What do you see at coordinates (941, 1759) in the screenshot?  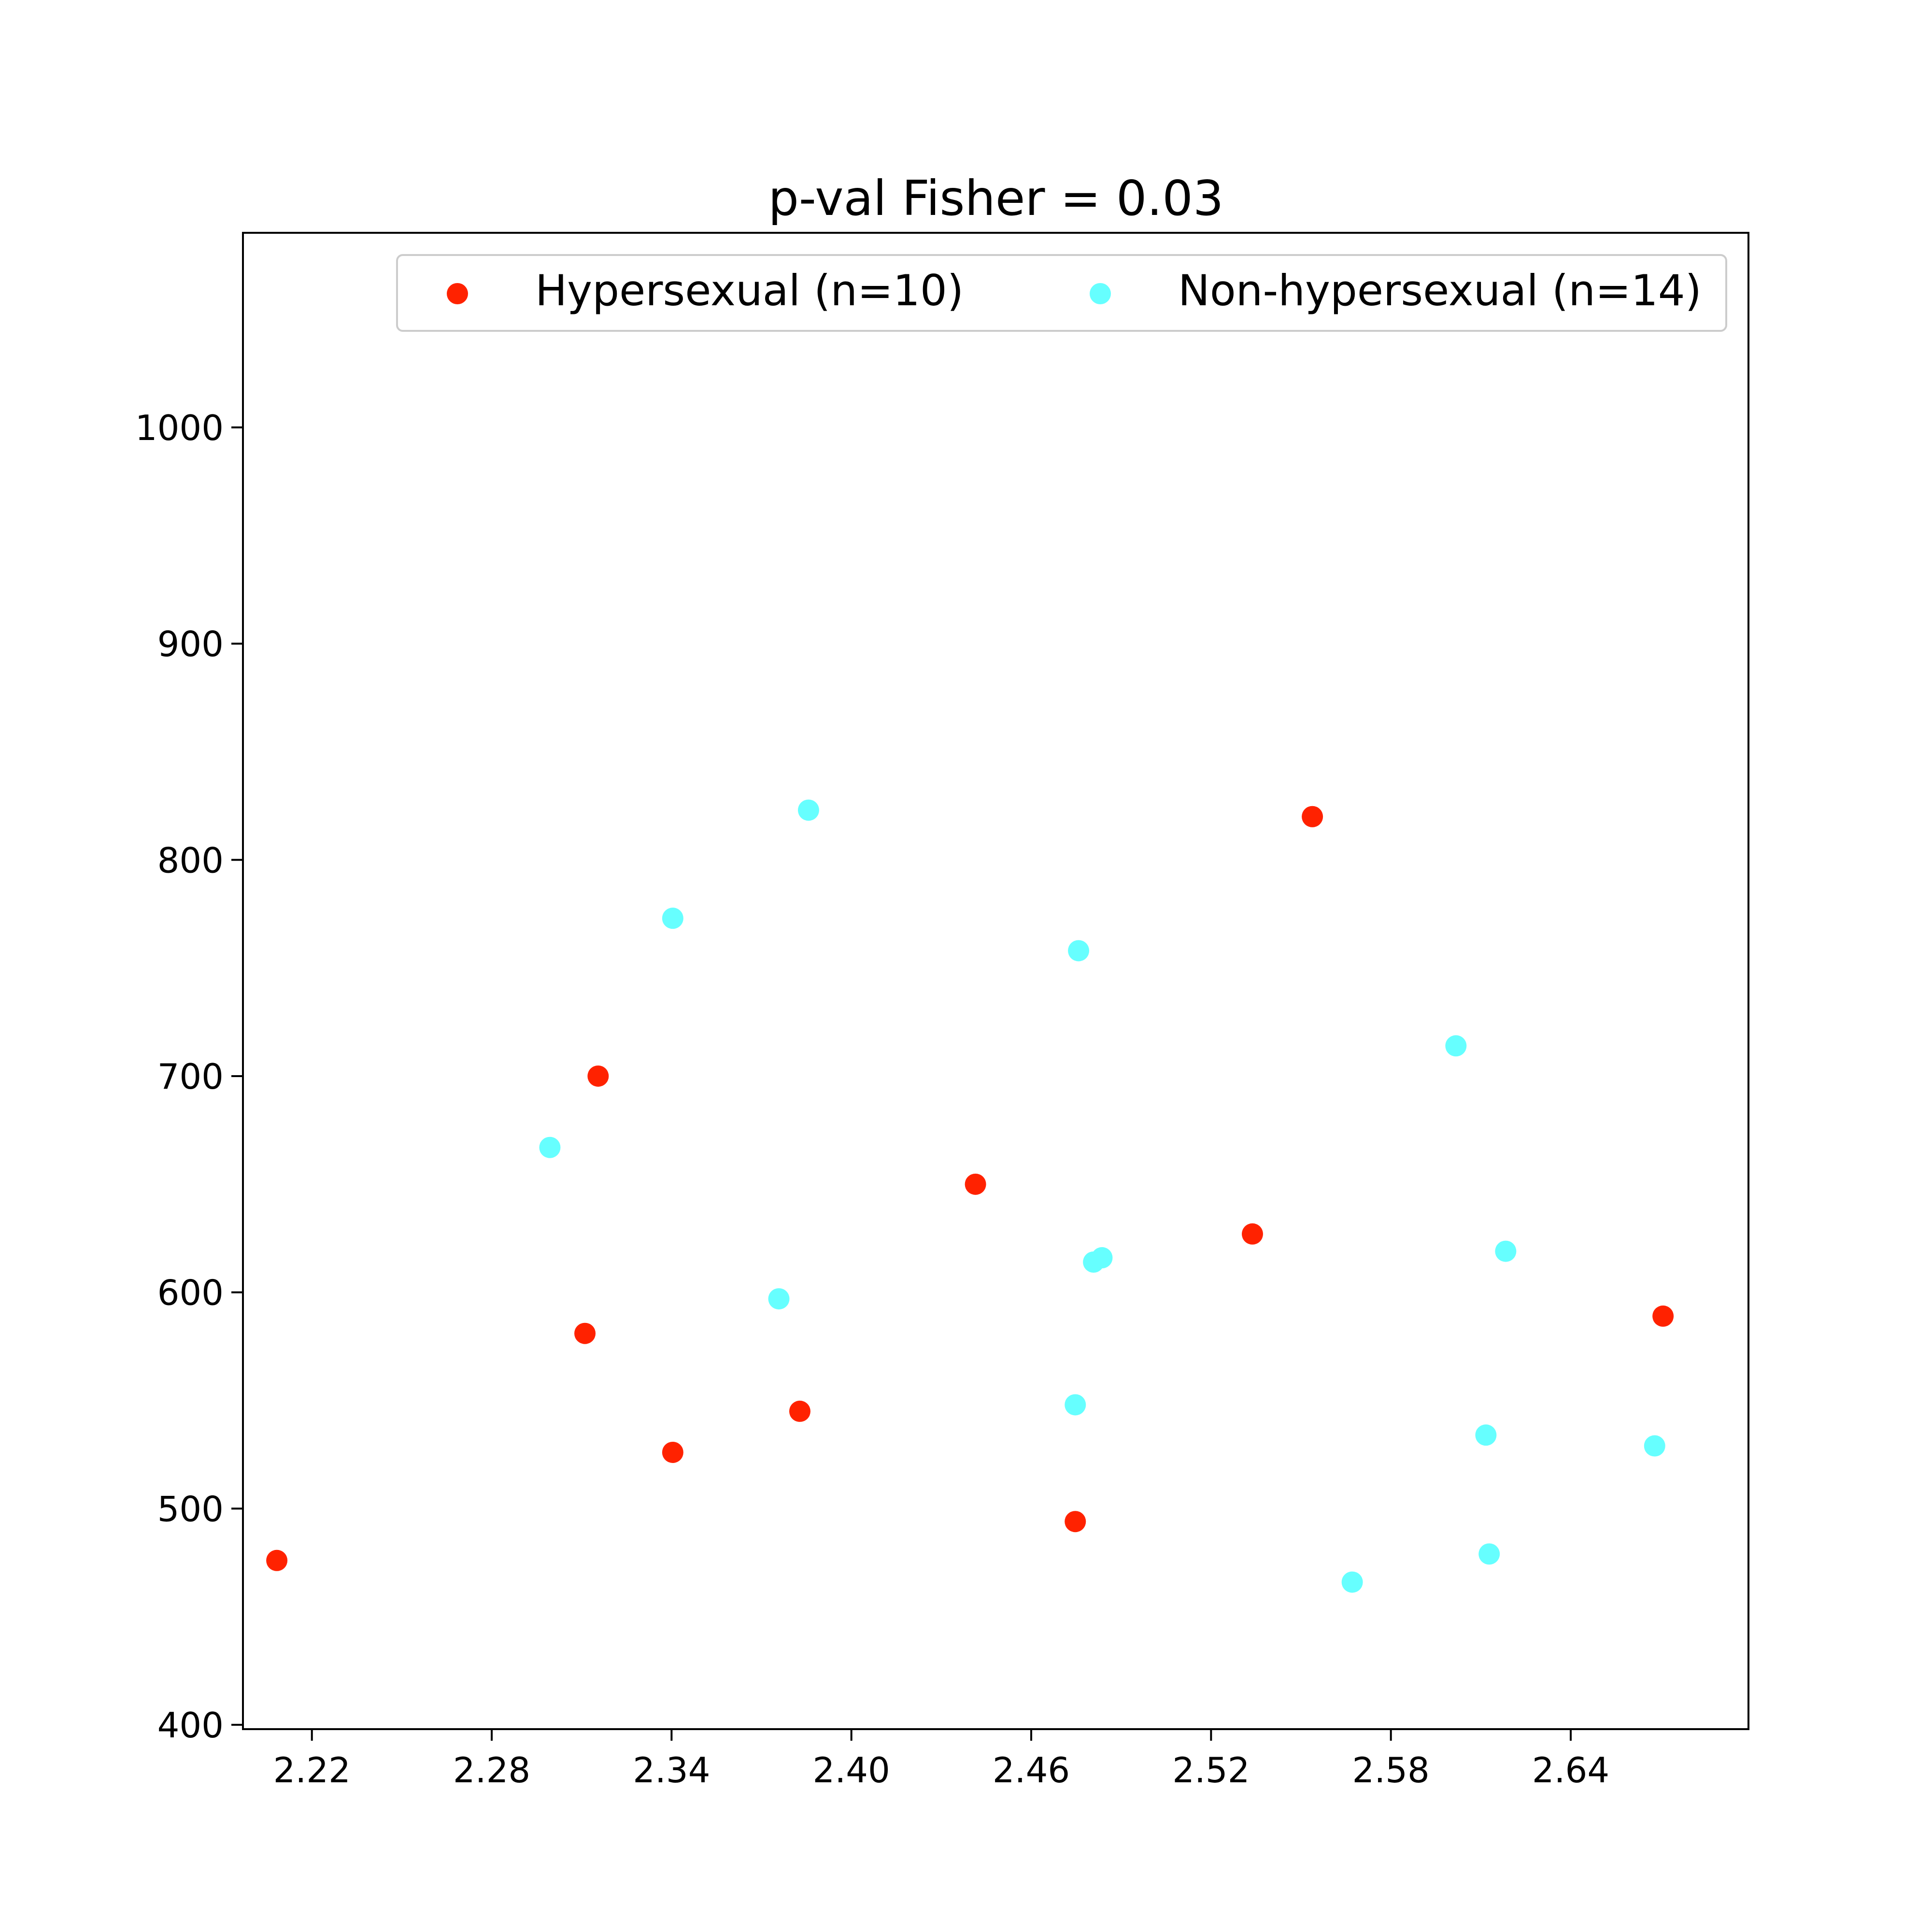 I see `x-axis: 2.22 2.28 2.34 2.40 2.46 2.52 2.58 2.64` at bounding box center [941, 1759].